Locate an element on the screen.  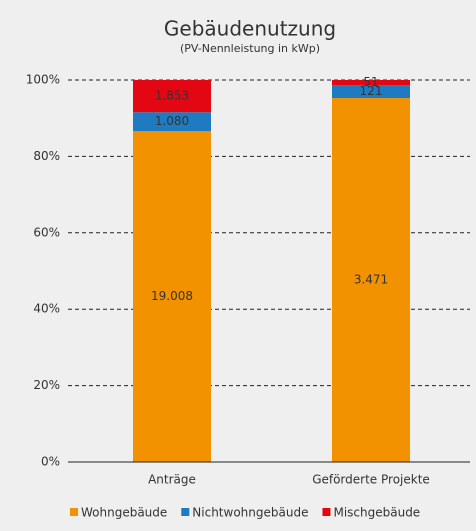
data-label: 1.080 is located at coordinates (172, 121).